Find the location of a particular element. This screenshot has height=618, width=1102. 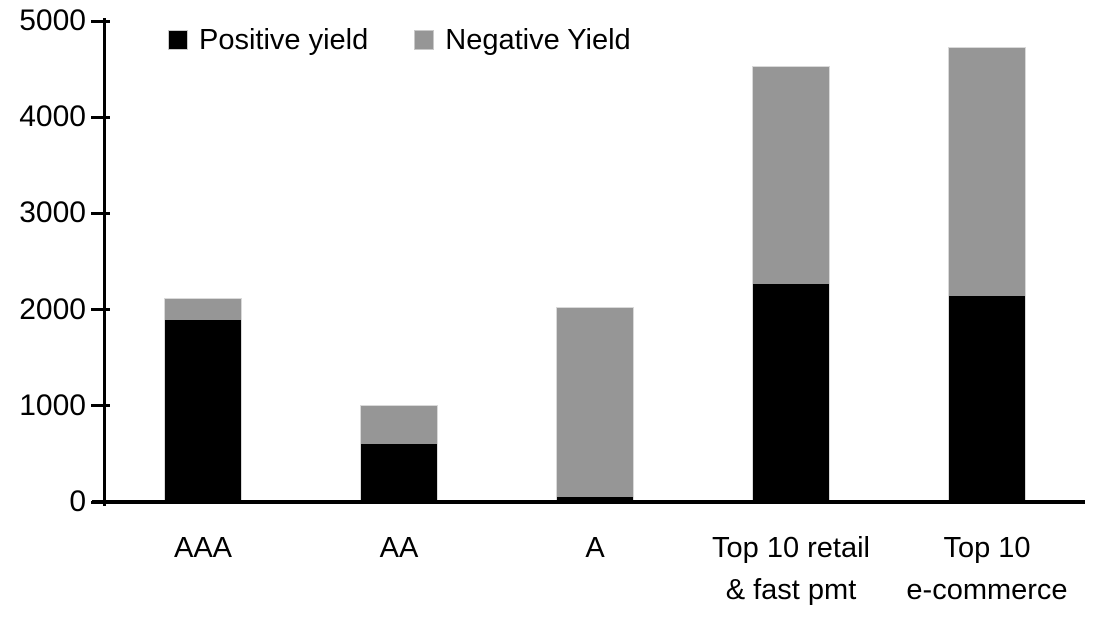

bar-segment-aa-negative-yield is located at coordinates (399, 425).